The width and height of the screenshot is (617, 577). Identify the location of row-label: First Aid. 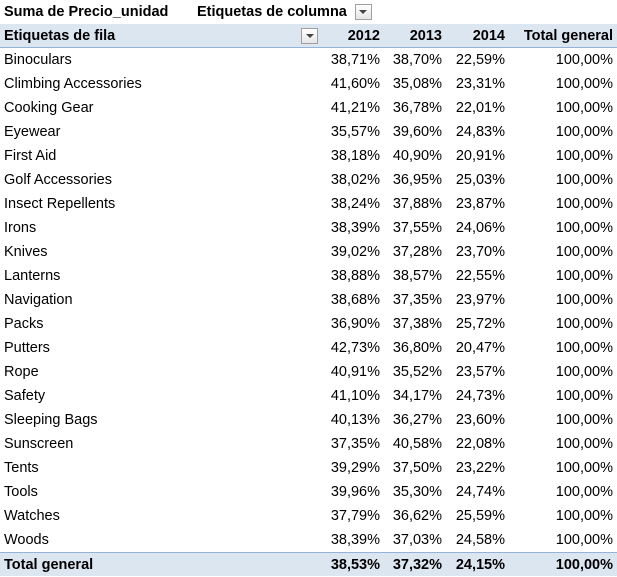
(30, 156).